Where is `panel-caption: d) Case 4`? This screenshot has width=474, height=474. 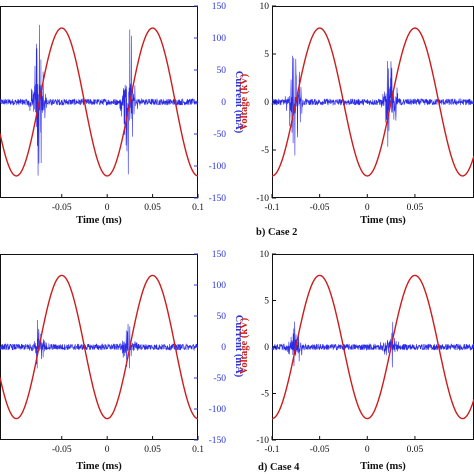 panel-caption: d) Case 4 is located at coordinates (279, 467).